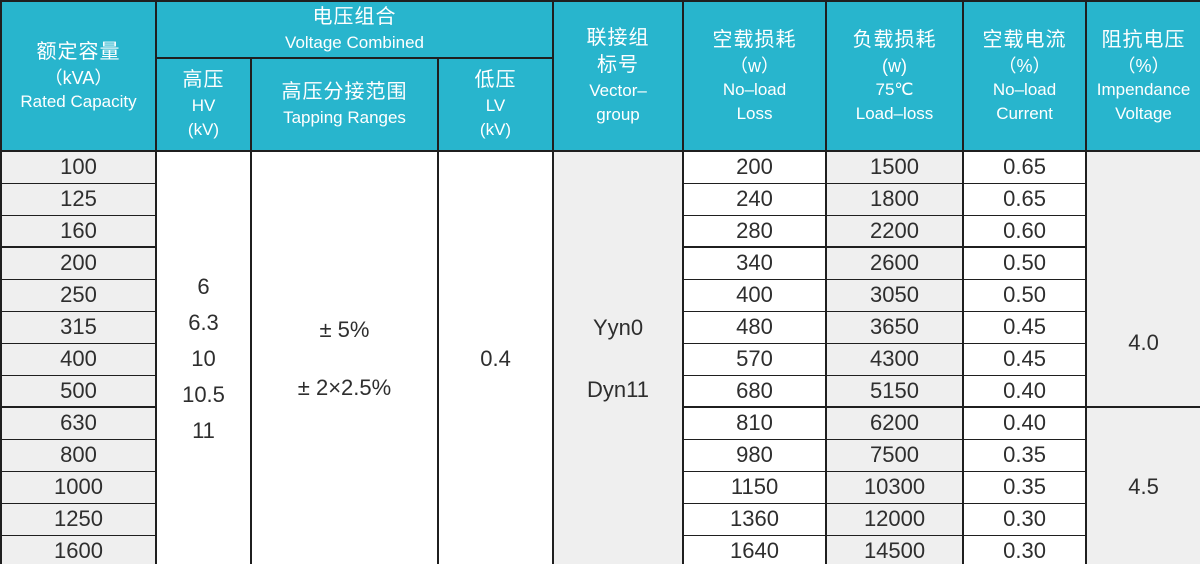 This screenshot has height=564, width=1200. Describe the element at coordinates (78, 295) in the screenshot. I see `capacity-cell: 250` at that location.